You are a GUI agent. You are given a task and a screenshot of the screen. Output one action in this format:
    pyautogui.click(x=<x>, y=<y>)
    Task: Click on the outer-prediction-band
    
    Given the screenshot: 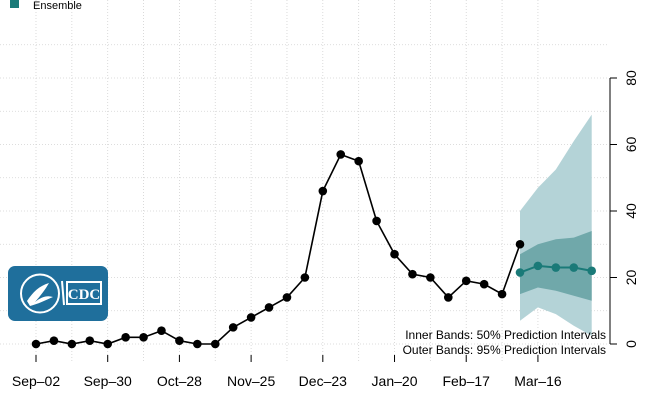 What is the action you would take?
    pyautogui.click(x=556, y=225)
    